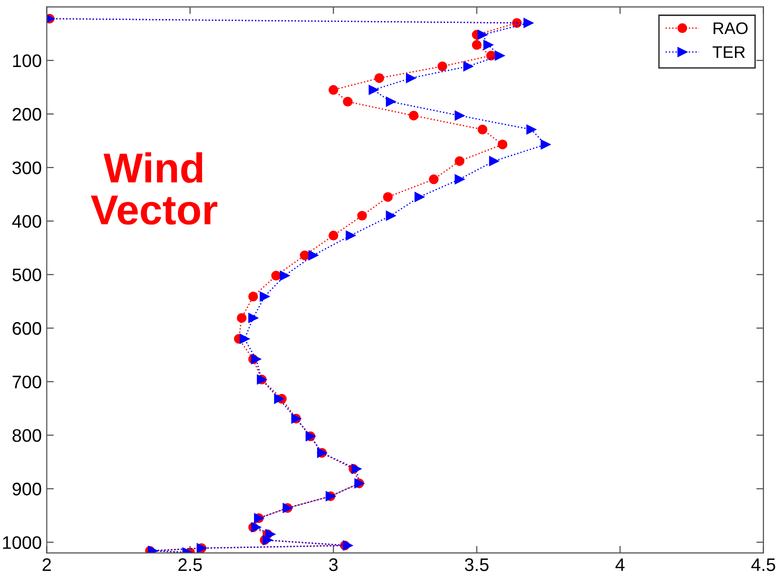 The height and width of the screenshot is (576, 779). What do you see at coordinates (27, 489) in the screenshot?
I see `y-tick-label: 900` at bounding box center [27, 489].